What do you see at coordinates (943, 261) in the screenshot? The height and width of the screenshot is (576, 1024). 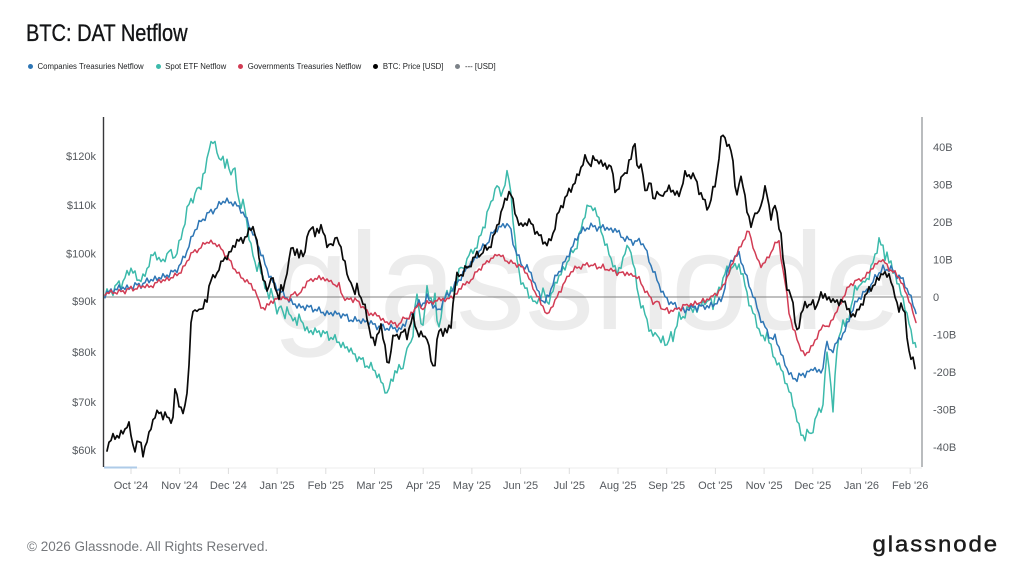 I see `svg-text: 10B` at bounding box center [943, 261].